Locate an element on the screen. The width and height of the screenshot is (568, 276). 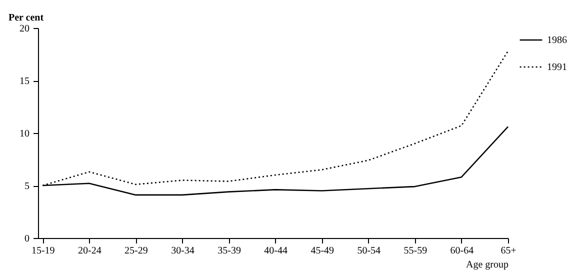
x-tick-label: 60-64 is located at coordinates (462, 251).